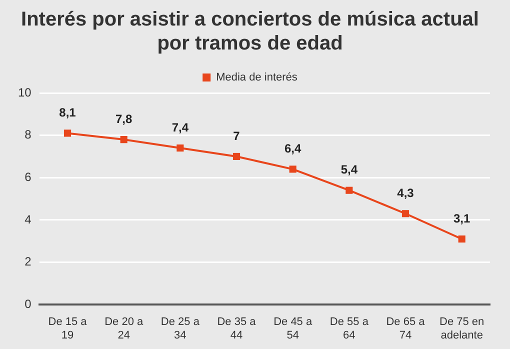 Image resolution: width=510 pixels, height=349 pixels. I want to click on x-tick-label: De 25 a 34, so click(180, 329).